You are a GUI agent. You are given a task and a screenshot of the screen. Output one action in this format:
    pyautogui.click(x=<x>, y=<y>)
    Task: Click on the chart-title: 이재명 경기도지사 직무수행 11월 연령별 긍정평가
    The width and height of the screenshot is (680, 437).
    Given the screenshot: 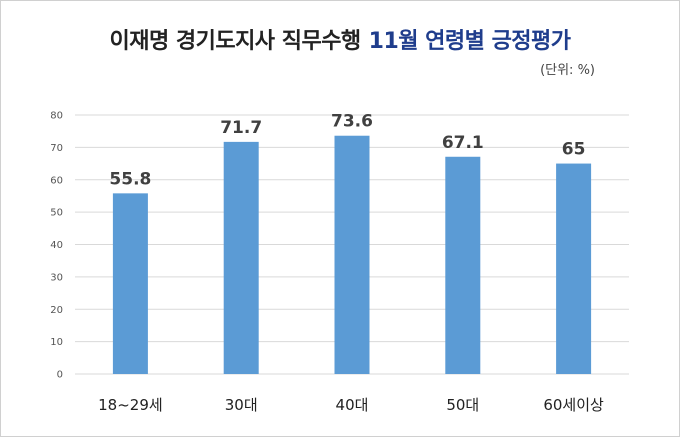 What is the action you would take?
    pyautogui.click(x=340, y=39)
    